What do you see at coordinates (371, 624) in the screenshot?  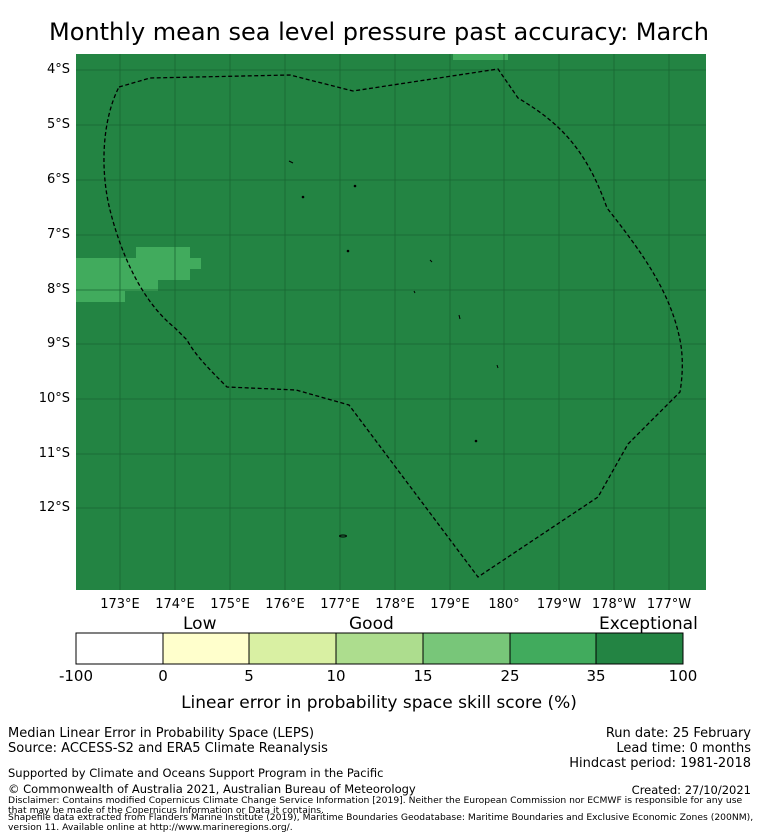 I see `category-good: Good` at bounding box center [371, 624].